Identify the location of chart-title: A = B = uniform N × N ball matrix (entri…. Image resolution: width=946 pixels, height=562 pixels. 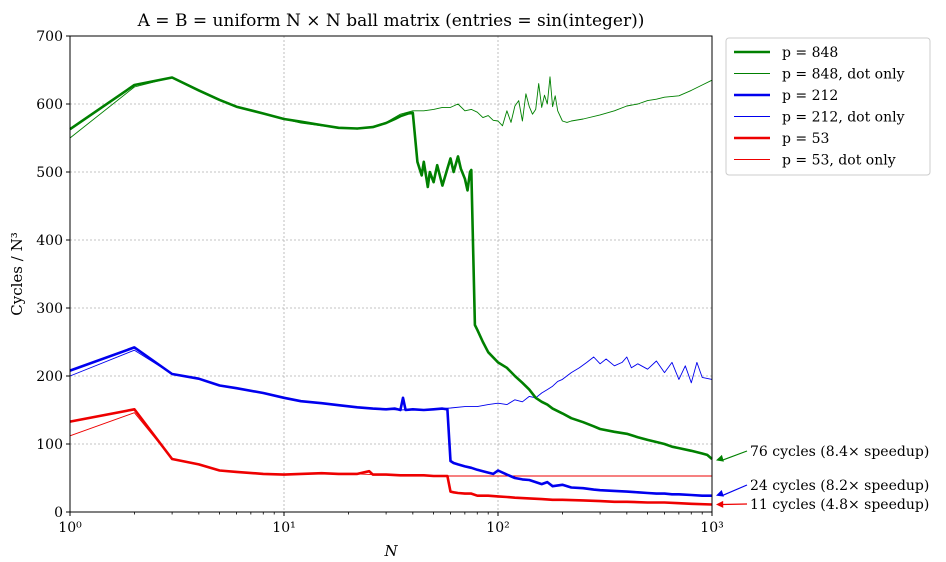
(391, 21).